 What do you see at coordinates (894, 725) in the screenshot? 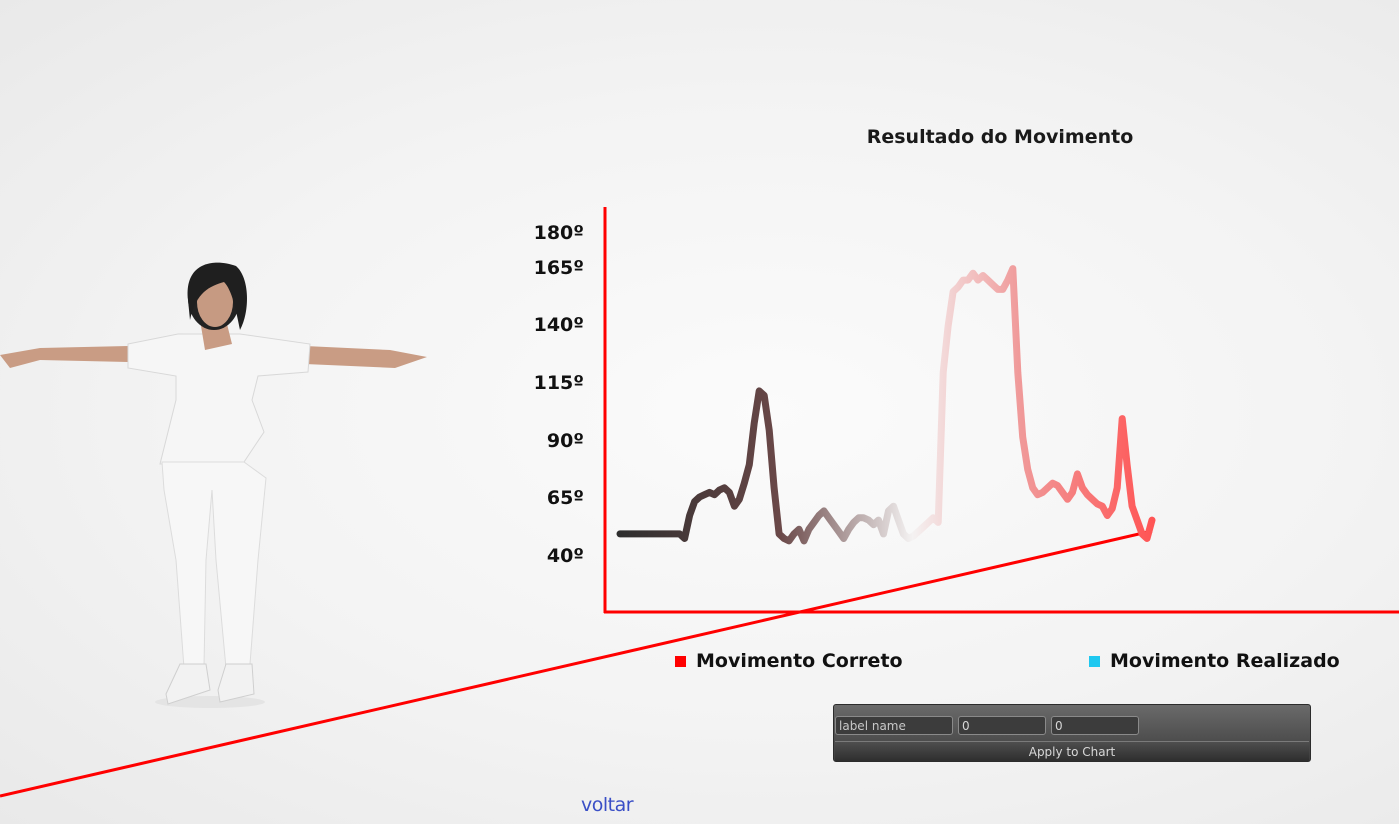
I see `label-name-input` at bounding box center [894, 725].